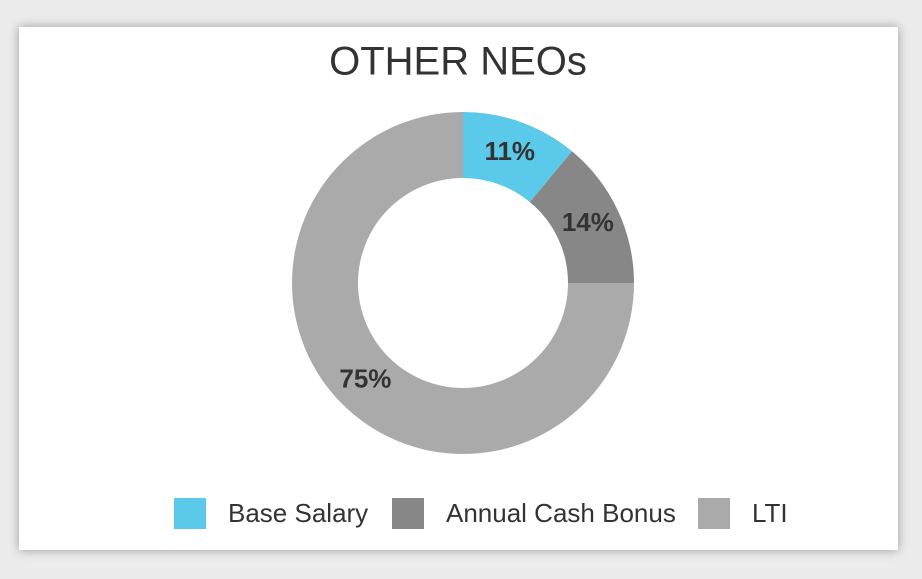  I want to click on legend-label: LTI, so click(770, 513).